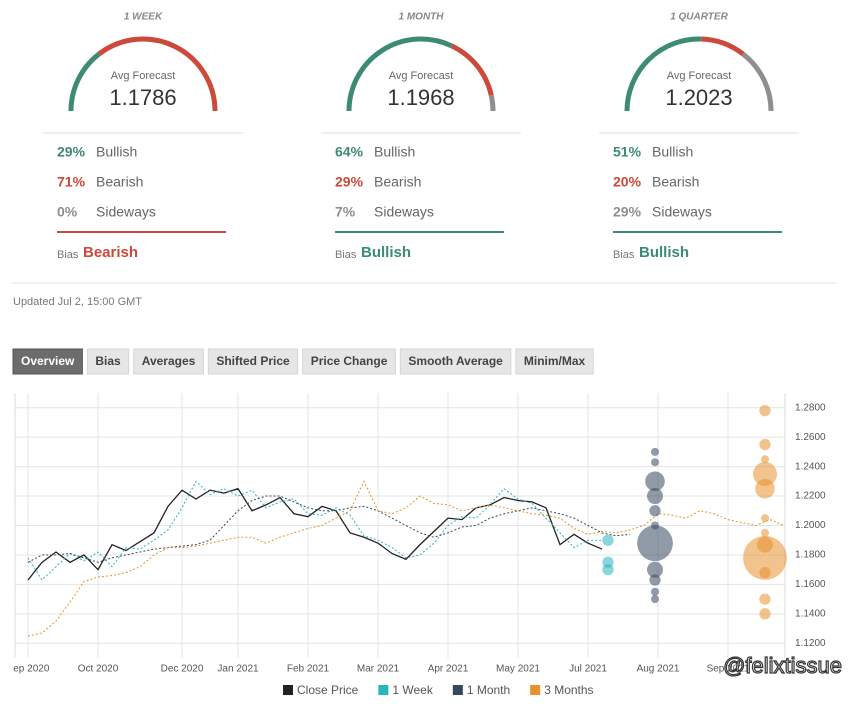 The width and height of the screenshot is (854, 709). Describe the element at coordinates (810, 584) in the screenshot. I see `y-tick-label: 1.1600` at that location.